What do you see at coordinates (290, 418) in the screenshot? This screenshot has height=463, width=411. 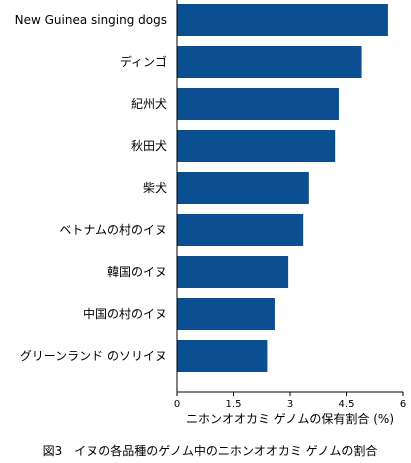 I see `x-axis-title: ニホンオオカミ ゲノムの保有割合 (%)` at bounding box center [290, 418].